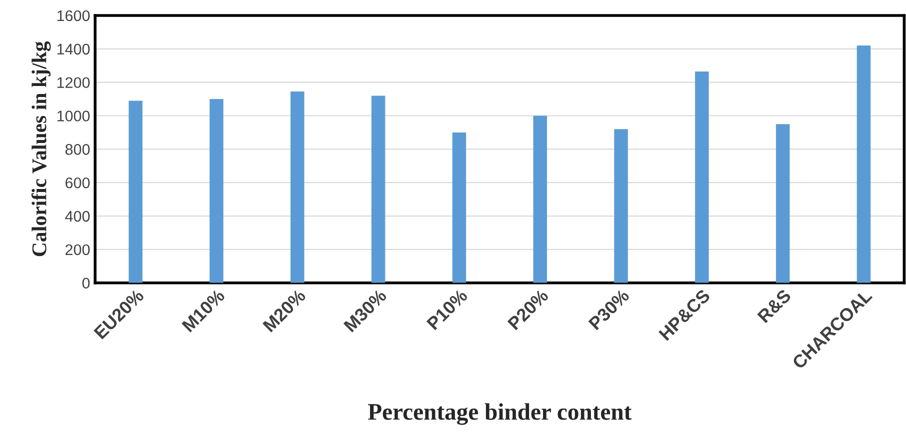 The image size is (906, 442). What do you see at coordinates (41, 148) in the screenshot?
I see `y-axis-title: Calorific Values in kj/kg` at bounding box center [41, 148].